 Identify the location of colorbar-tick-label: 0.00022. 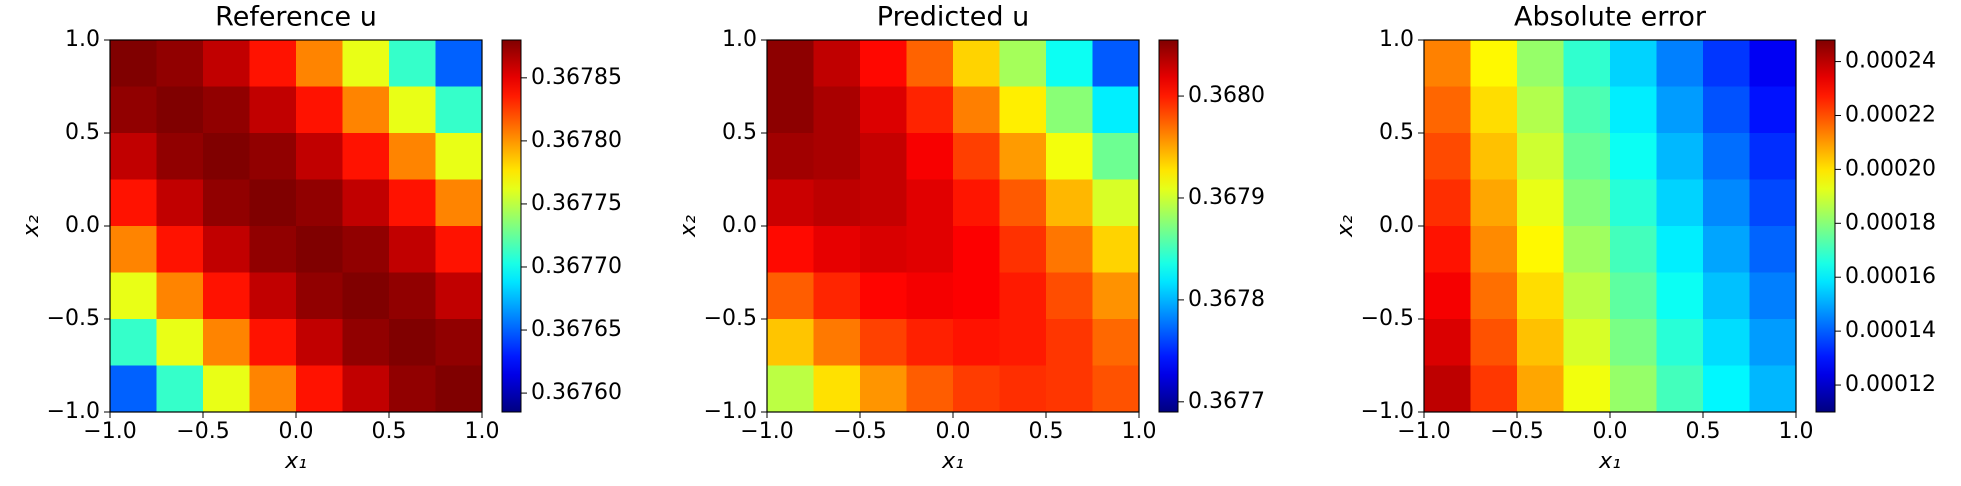
(1890, 114).